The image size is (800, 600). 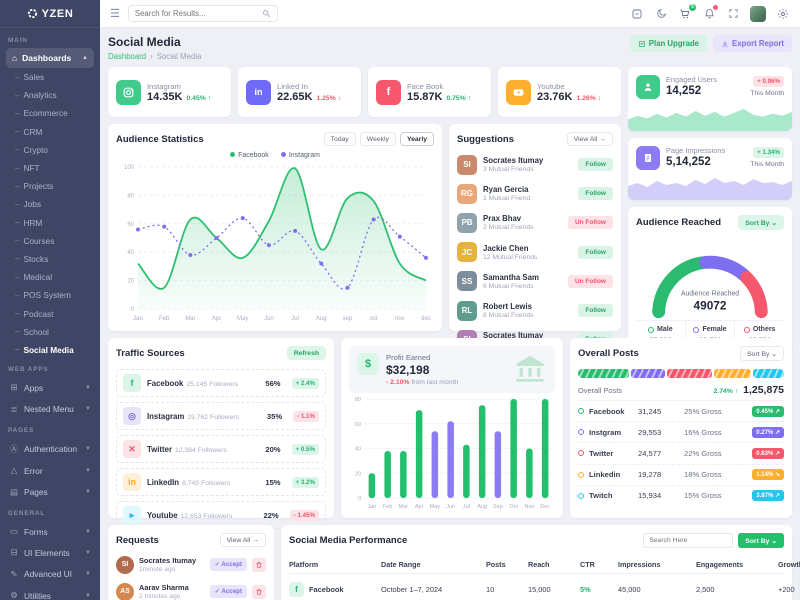 What do you see at coordinates (14, 448) in the screenshot?
I see `auth-icon: Ⓐ` at bounding box center [14, 448].